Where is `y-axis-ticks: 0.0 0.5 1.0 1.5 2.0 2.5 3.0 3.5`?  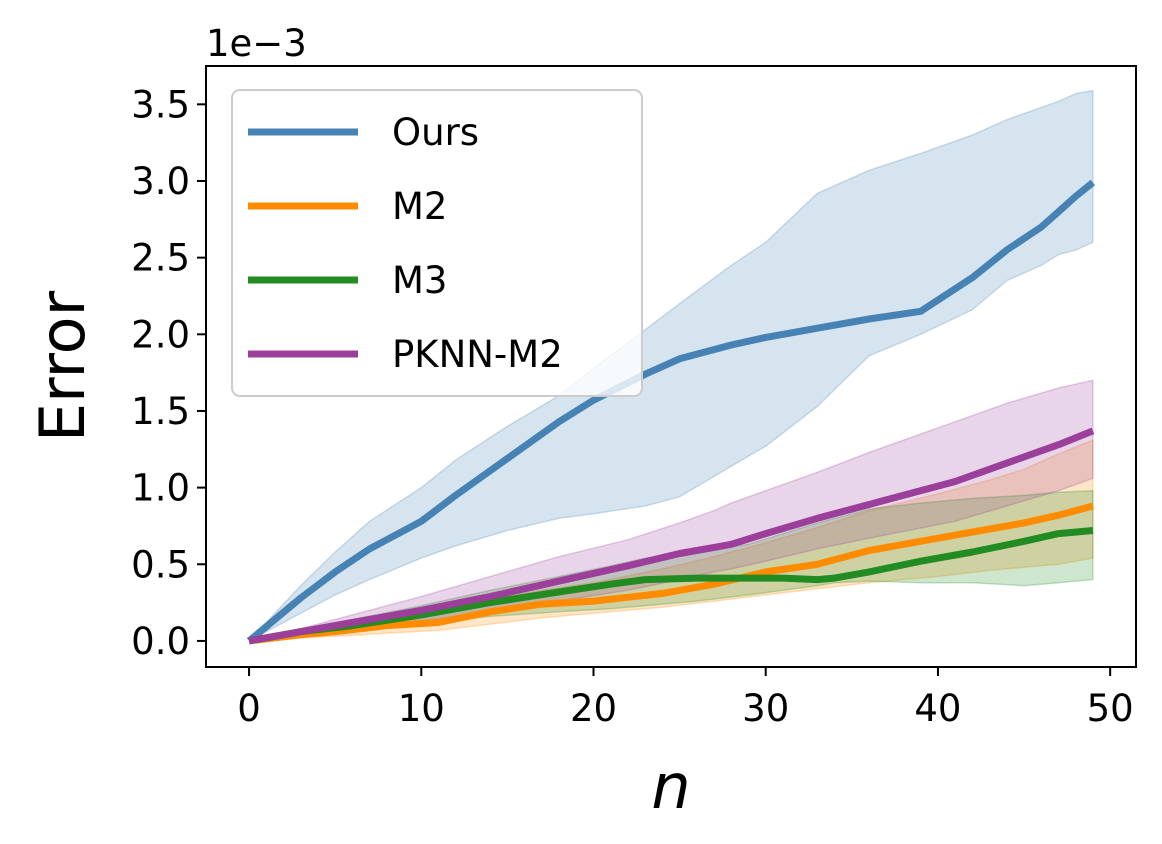 y-axis-ticks: 0.0 0.5 1.0 1.5 2.0 2.5 3.0 3.5 is located at coordinates (168, 373).